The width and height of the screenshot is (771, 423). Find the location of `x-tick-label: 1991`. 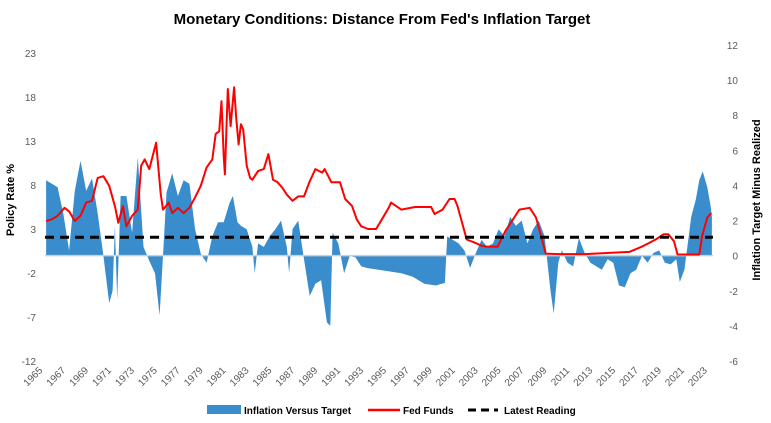

x-tick-label: 1991 is located at coordinates (332, 377).